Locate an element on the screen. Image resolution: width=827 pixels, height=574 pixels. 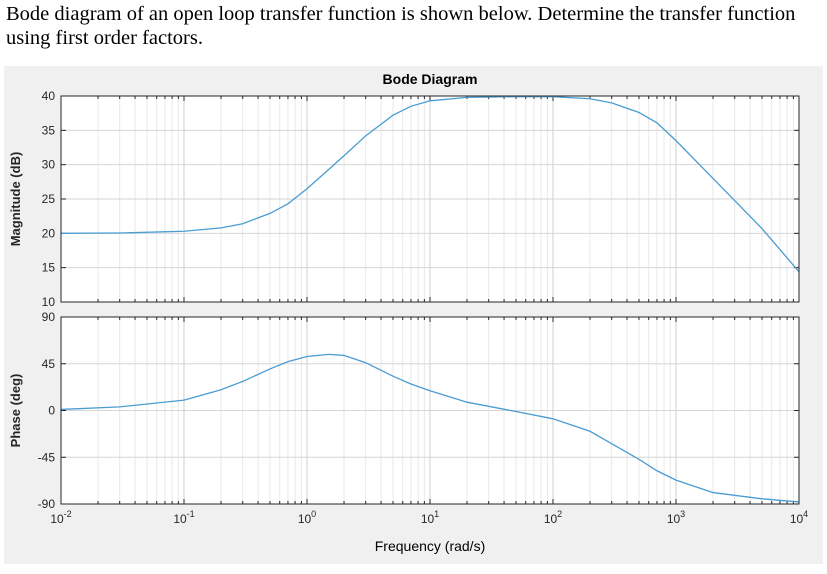
x-axis-label: Frequency (rad/s) is located at coordinates (430, 546).